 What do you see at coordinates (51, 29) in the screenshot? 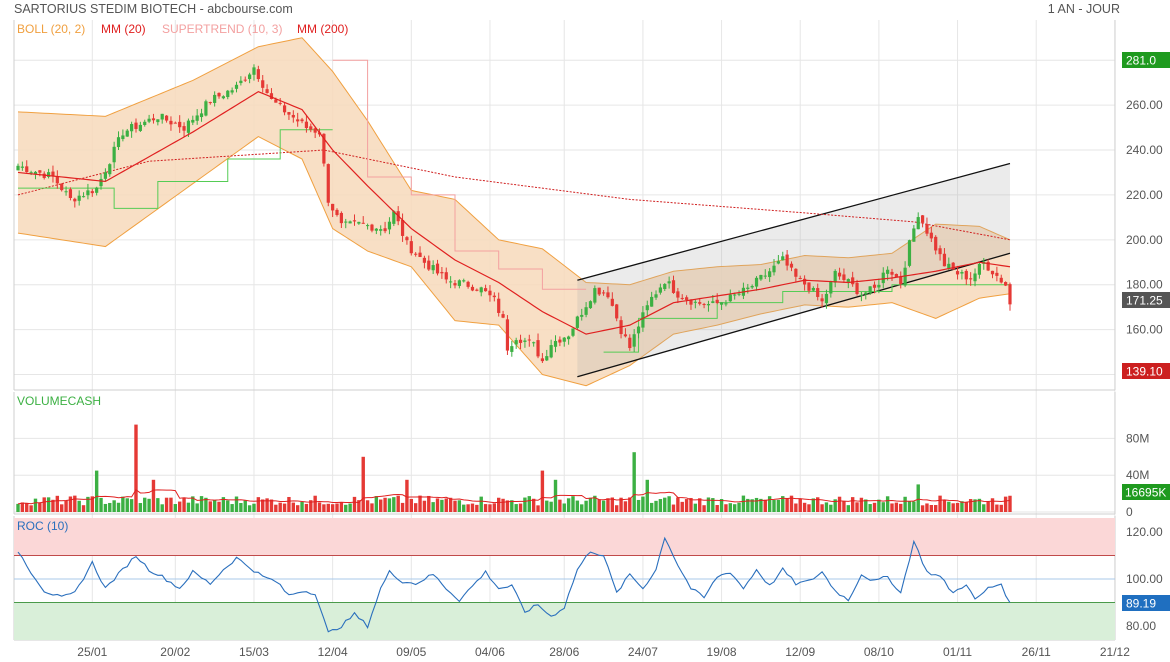
I see `legend-boll: BOLL (20, 2)` at bounding box center [51, 29].